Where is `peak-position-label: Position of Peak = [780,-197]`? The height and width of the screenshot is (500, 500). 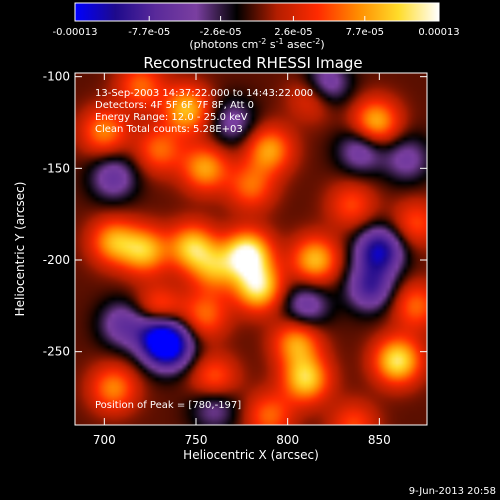 peak-position-label: Position of Peak = [780,-197] is located at coordinates (168, 405).